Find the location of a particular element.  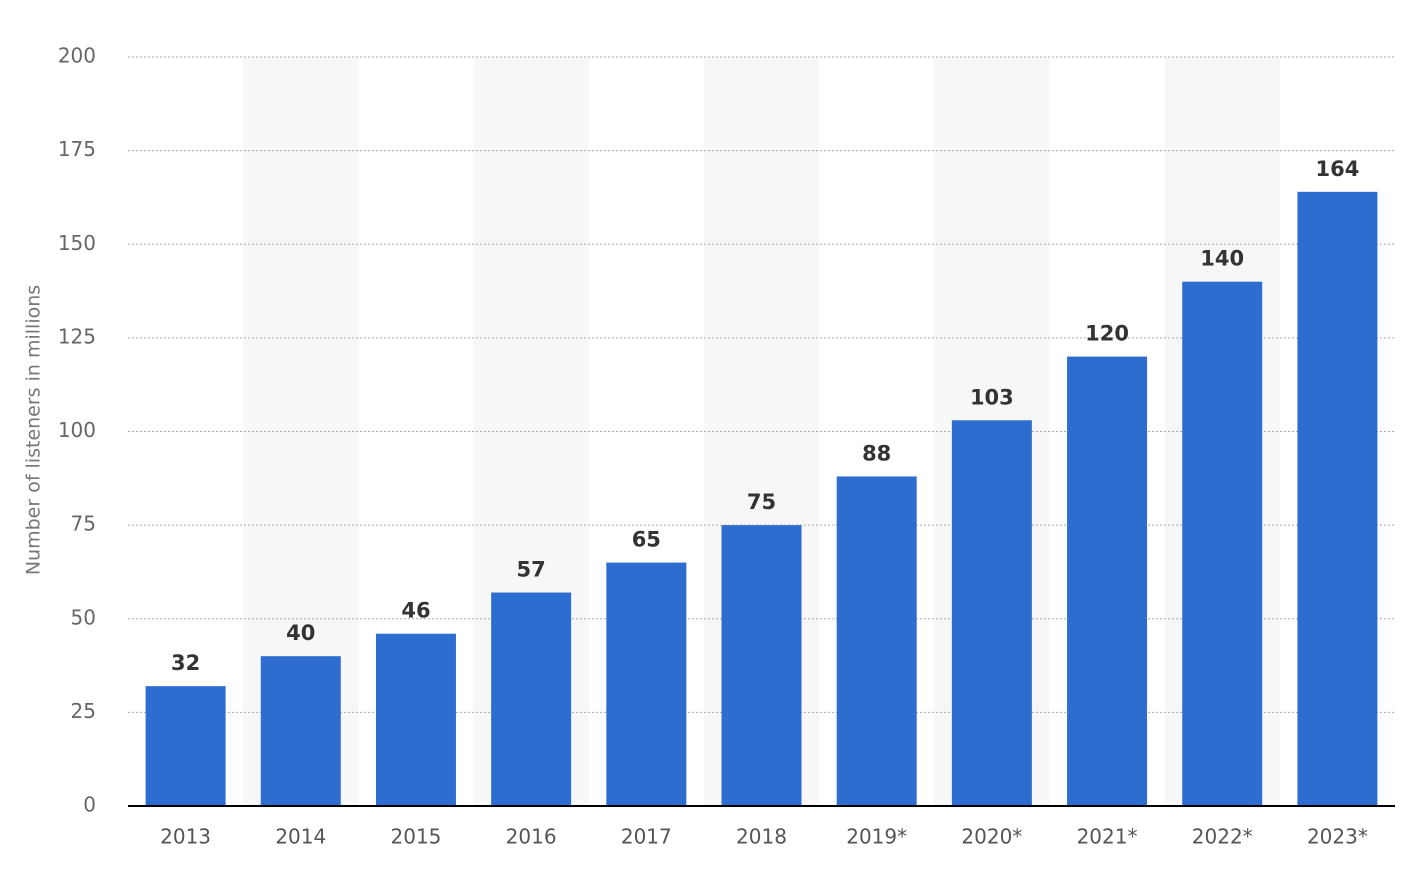

x-tick-label: 2023* is located at coordinates (1337, 837).